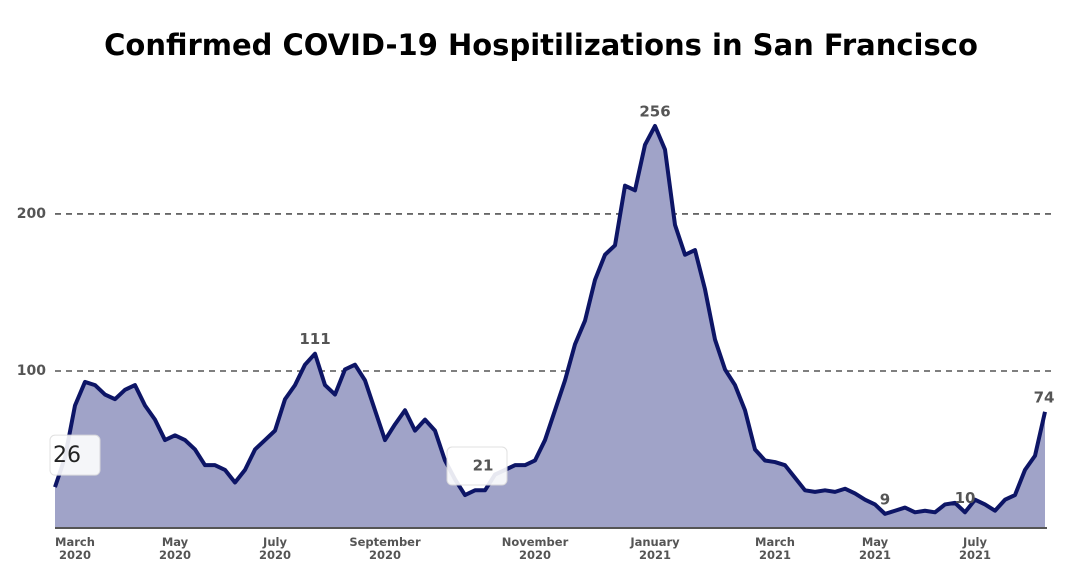  I want to click on x-tick-label: May 2021, so click(874, 548).